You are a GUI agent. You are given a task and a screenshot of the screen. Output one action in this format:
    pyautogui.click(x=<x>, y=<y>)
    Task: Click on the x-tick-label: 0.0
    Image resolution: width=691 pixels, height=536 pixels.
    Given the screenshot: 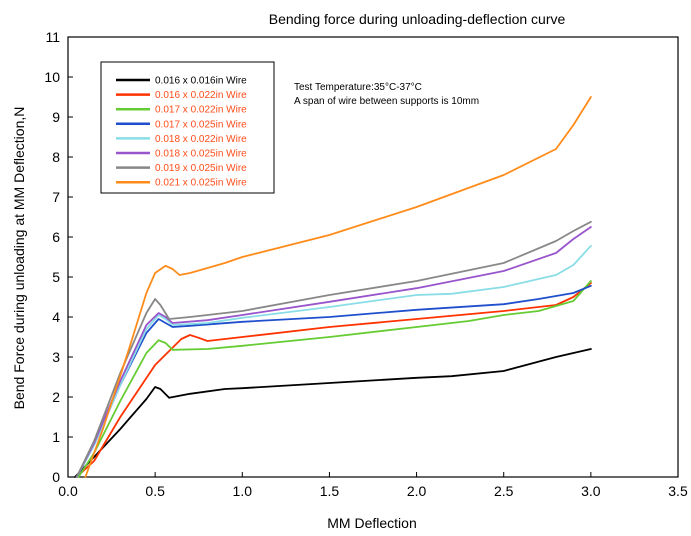 What is the action you would take?
    pyautogui.click(x=68, y=491)
    